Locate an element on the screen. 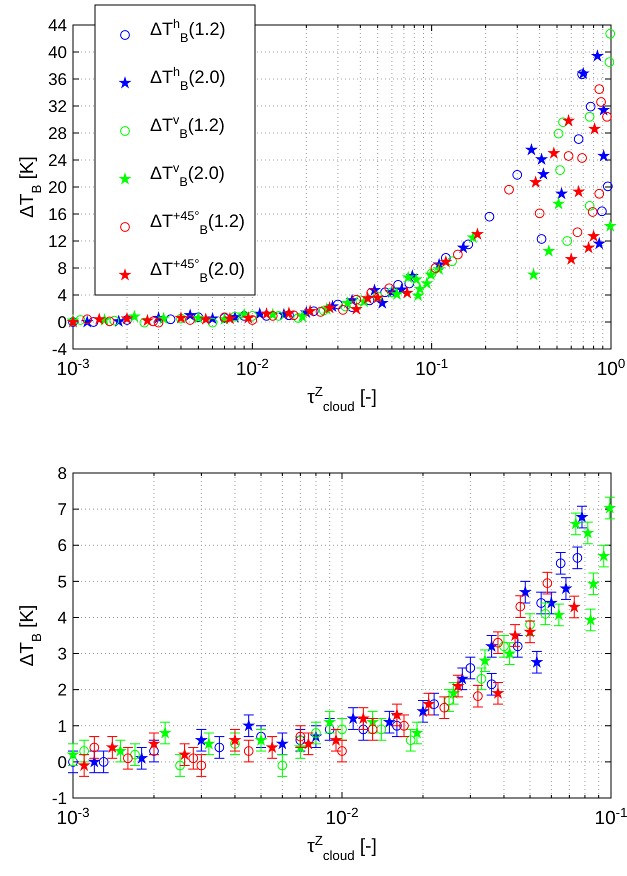 Image resolution: width=627 pixels, height=876 pixels. y-tick-label: 36 is located at coordinates (57, 79).